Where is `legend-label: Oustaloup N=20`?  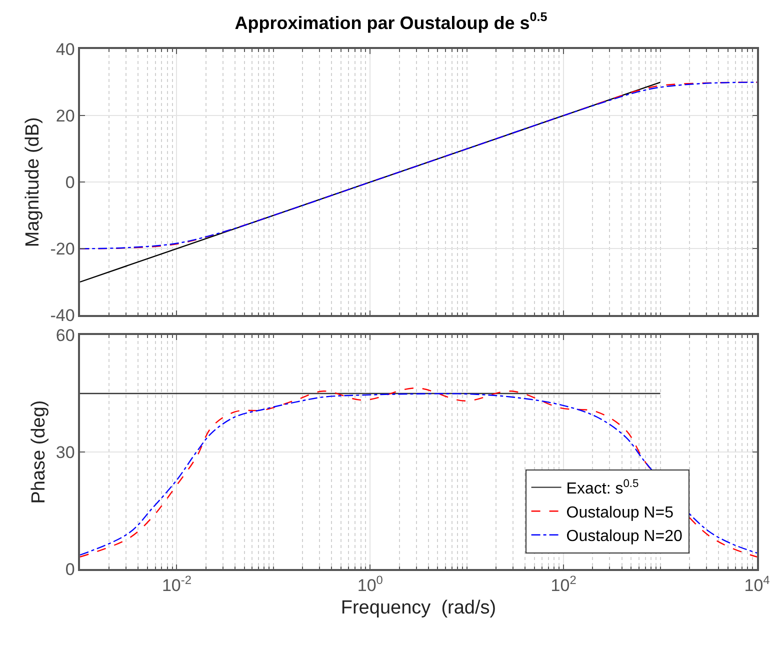 legend-label: Oustaloup N=20 is located at coordinates (624, 537).